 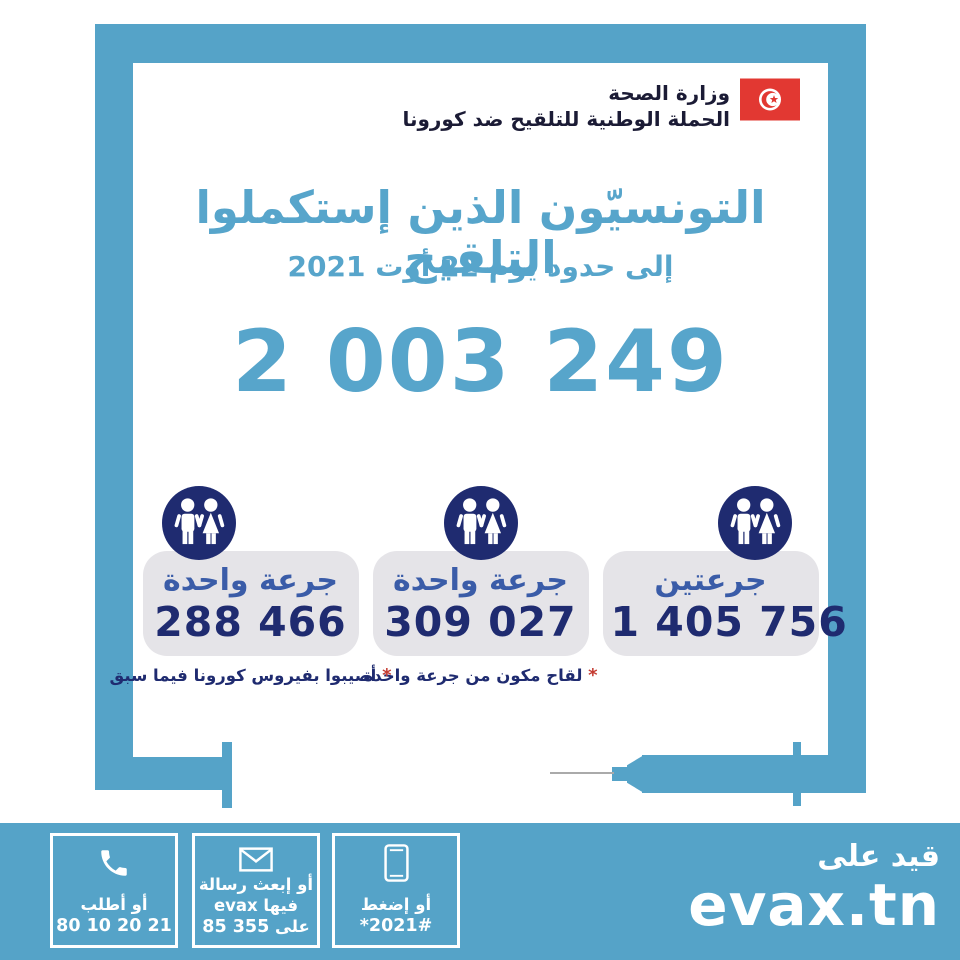 What do you see at coordinates (114, 407) in the screenshot?
I see `frame-border-left` at bounding box center [114, 407].